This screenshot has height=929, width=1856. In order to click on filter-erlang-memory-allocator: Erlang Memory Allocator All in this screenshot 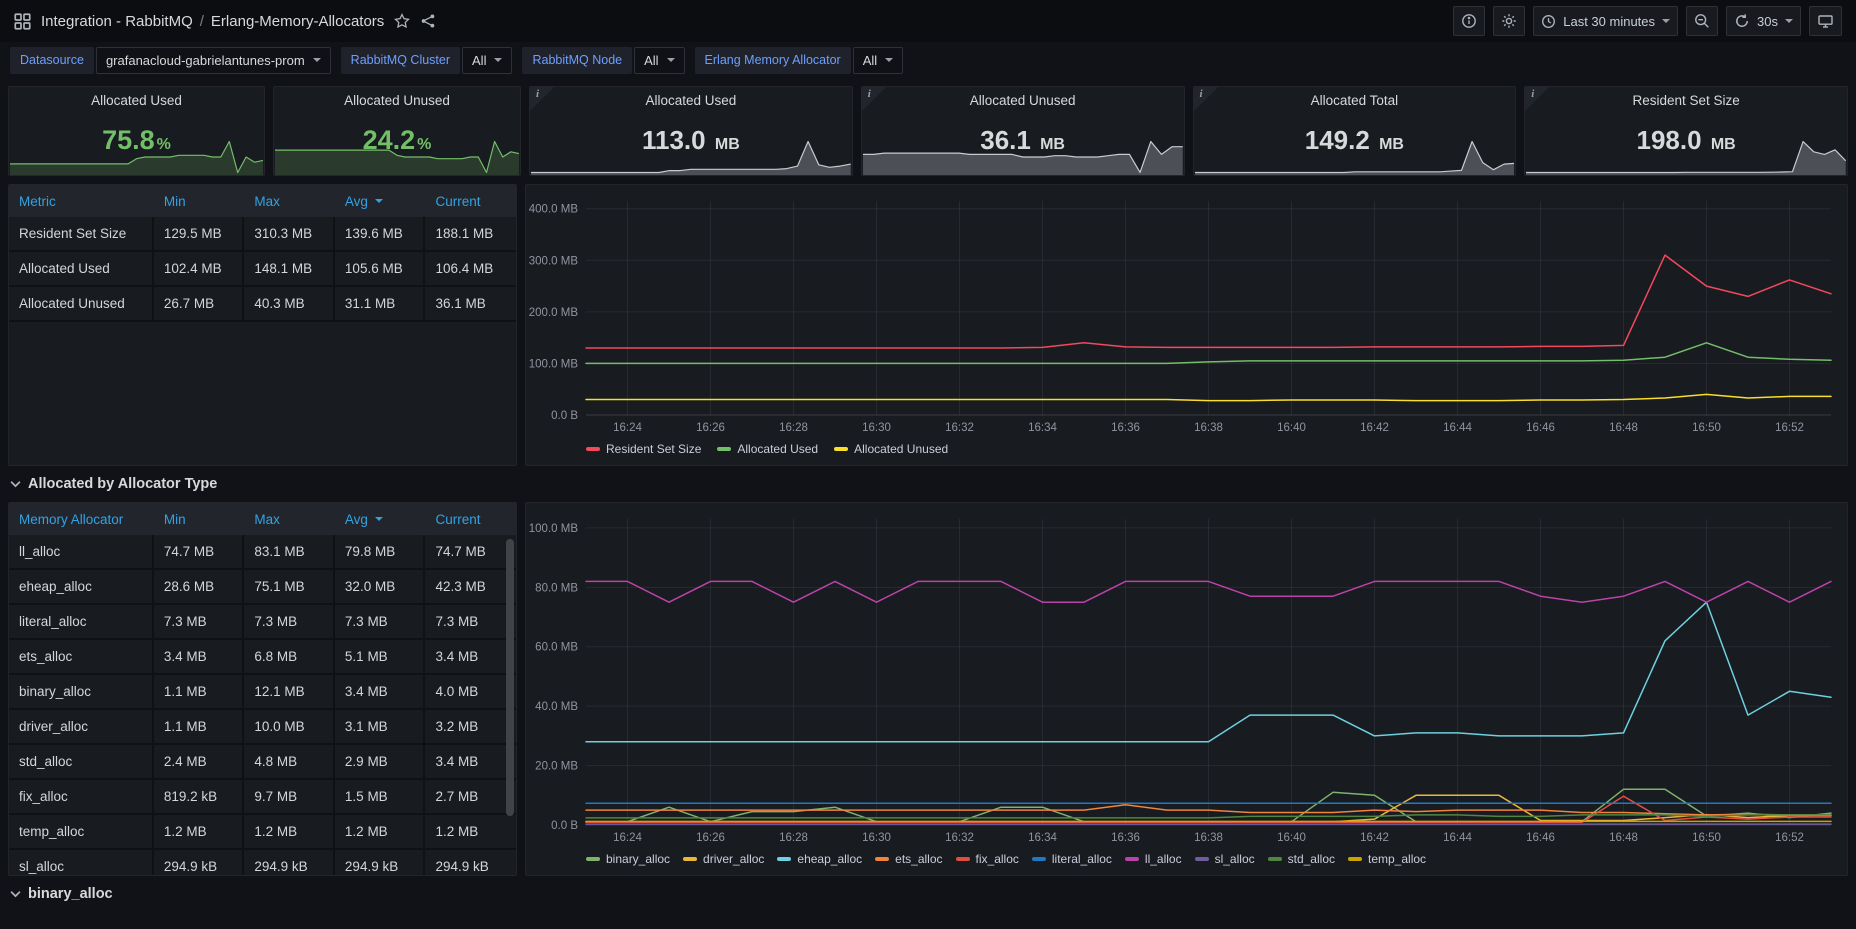, I will do `click(799, 60)`.